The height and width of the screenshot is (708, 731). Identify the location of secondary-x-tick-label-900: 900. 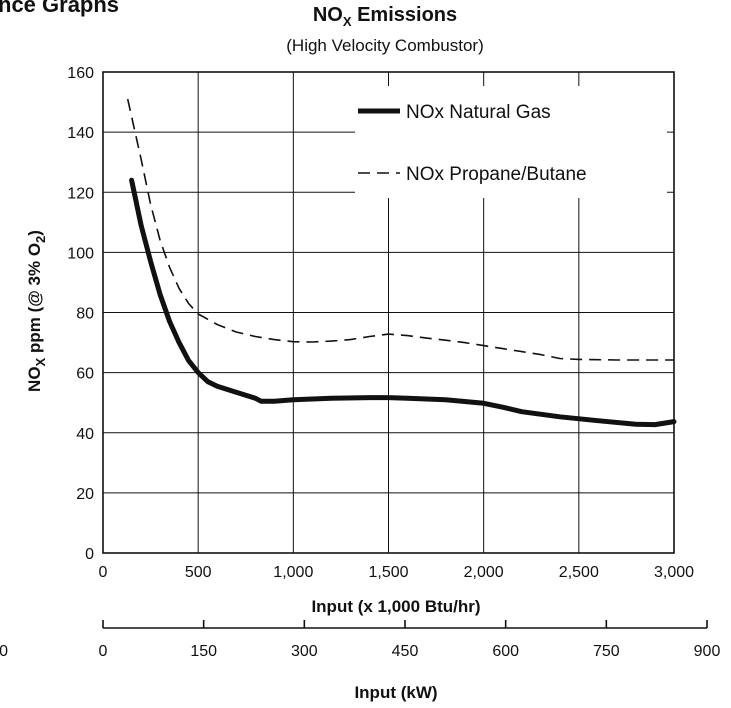
(707, 651).